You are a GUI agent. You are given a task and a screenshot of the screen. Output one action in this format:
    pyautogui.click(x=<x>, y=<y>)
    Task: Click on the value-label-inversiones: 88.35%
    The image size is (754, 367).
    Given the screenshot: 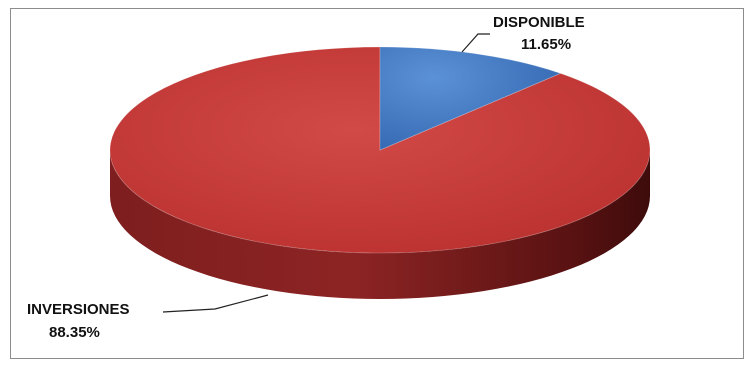 What is the action you would take?
    pyautogui.click(x=74, y=332)
    